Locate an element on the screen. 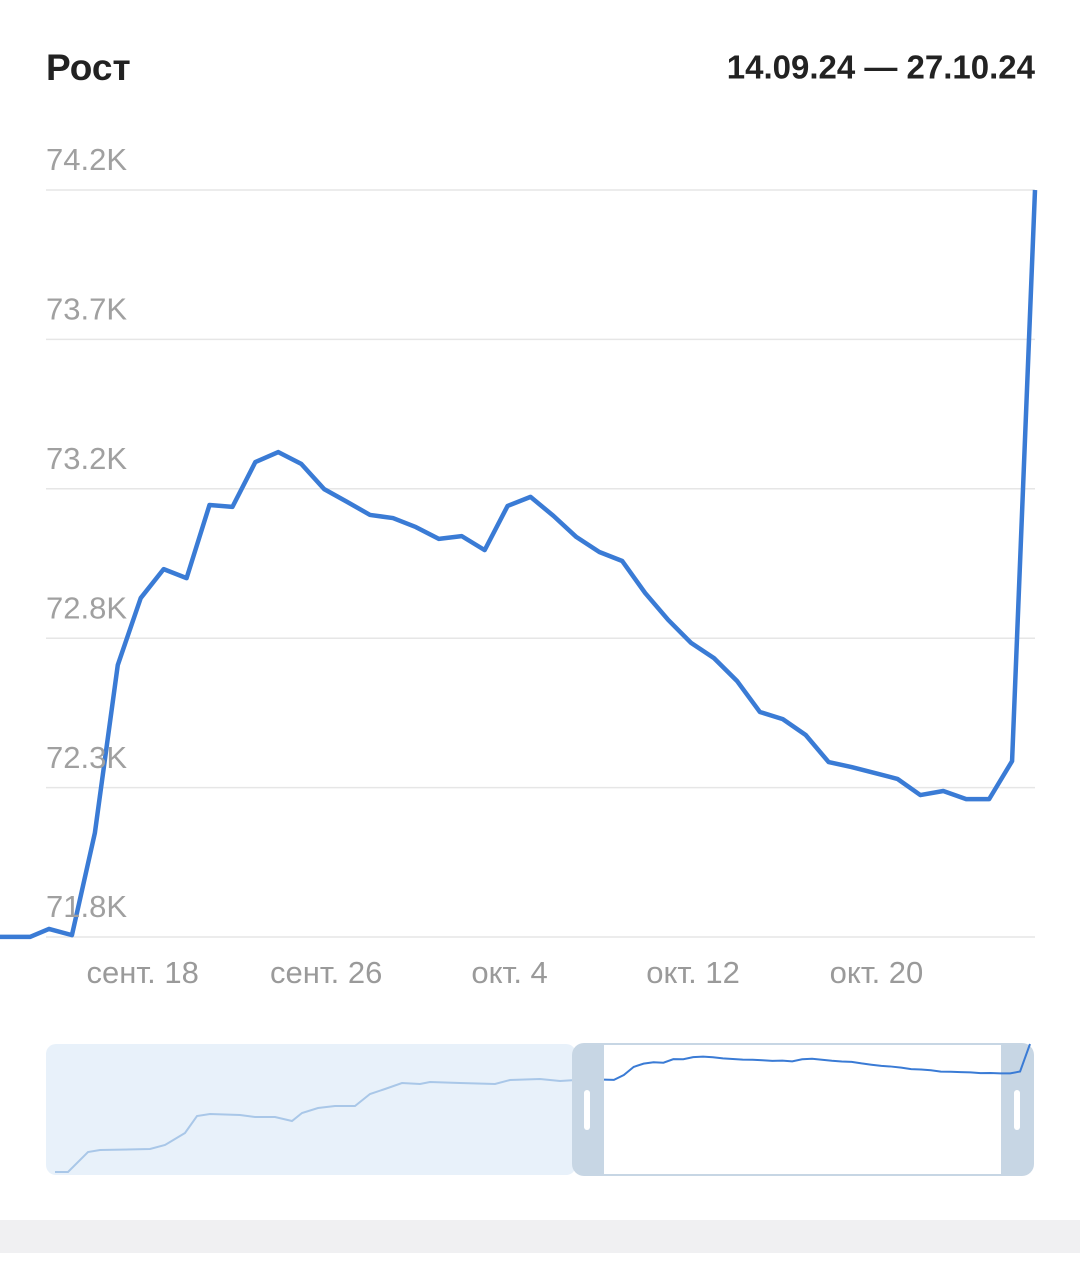  y-tick-label: 74.2K is located at coordinates (86, 159).